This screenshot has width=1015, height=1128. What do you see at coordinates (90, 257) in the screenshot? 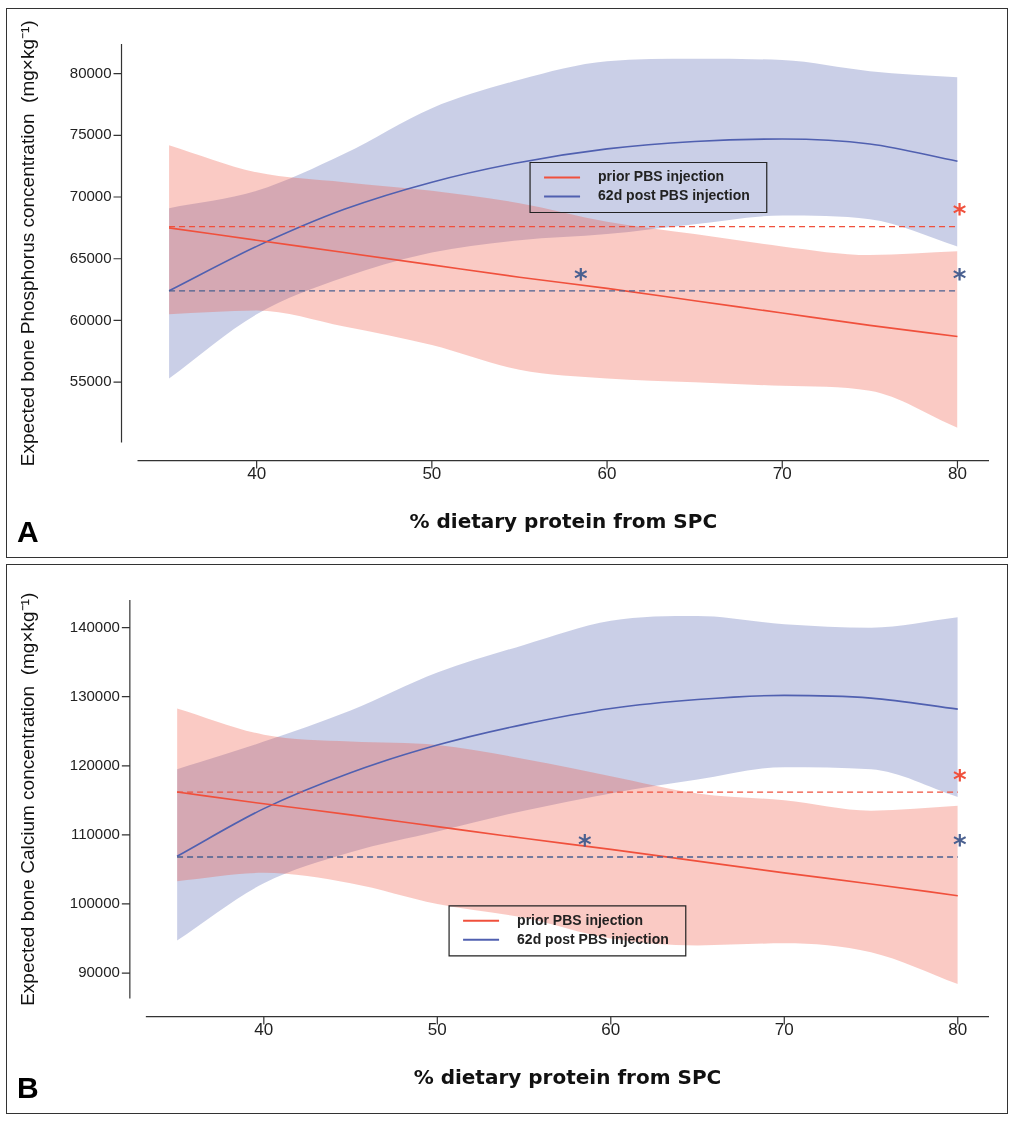
I see `y-tick-label: 65000` at bounding box center [90, 257].